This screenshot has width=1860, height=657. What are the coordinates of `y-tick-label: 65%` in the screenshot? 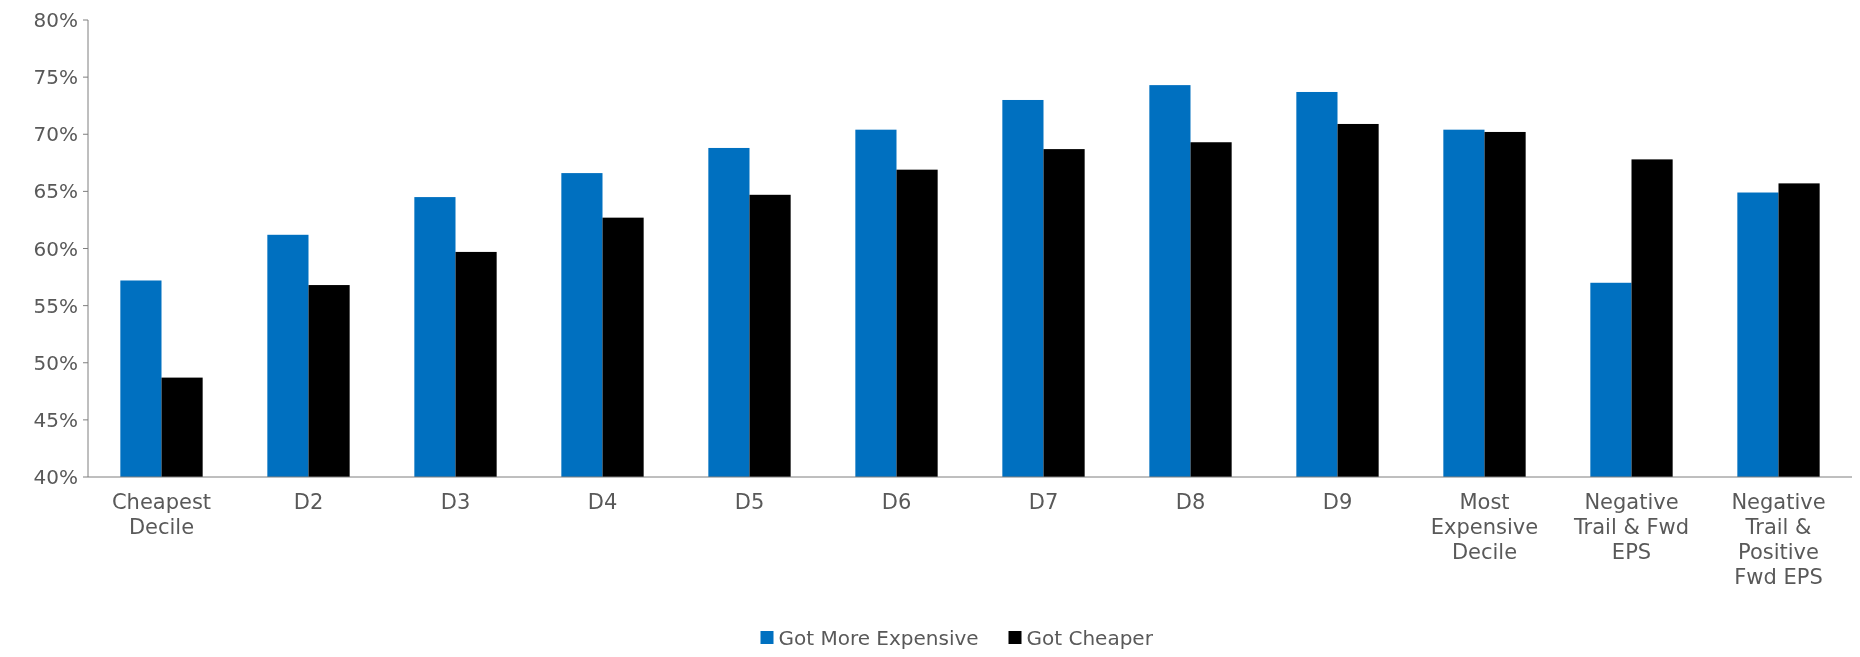 It's located at (55, 191).